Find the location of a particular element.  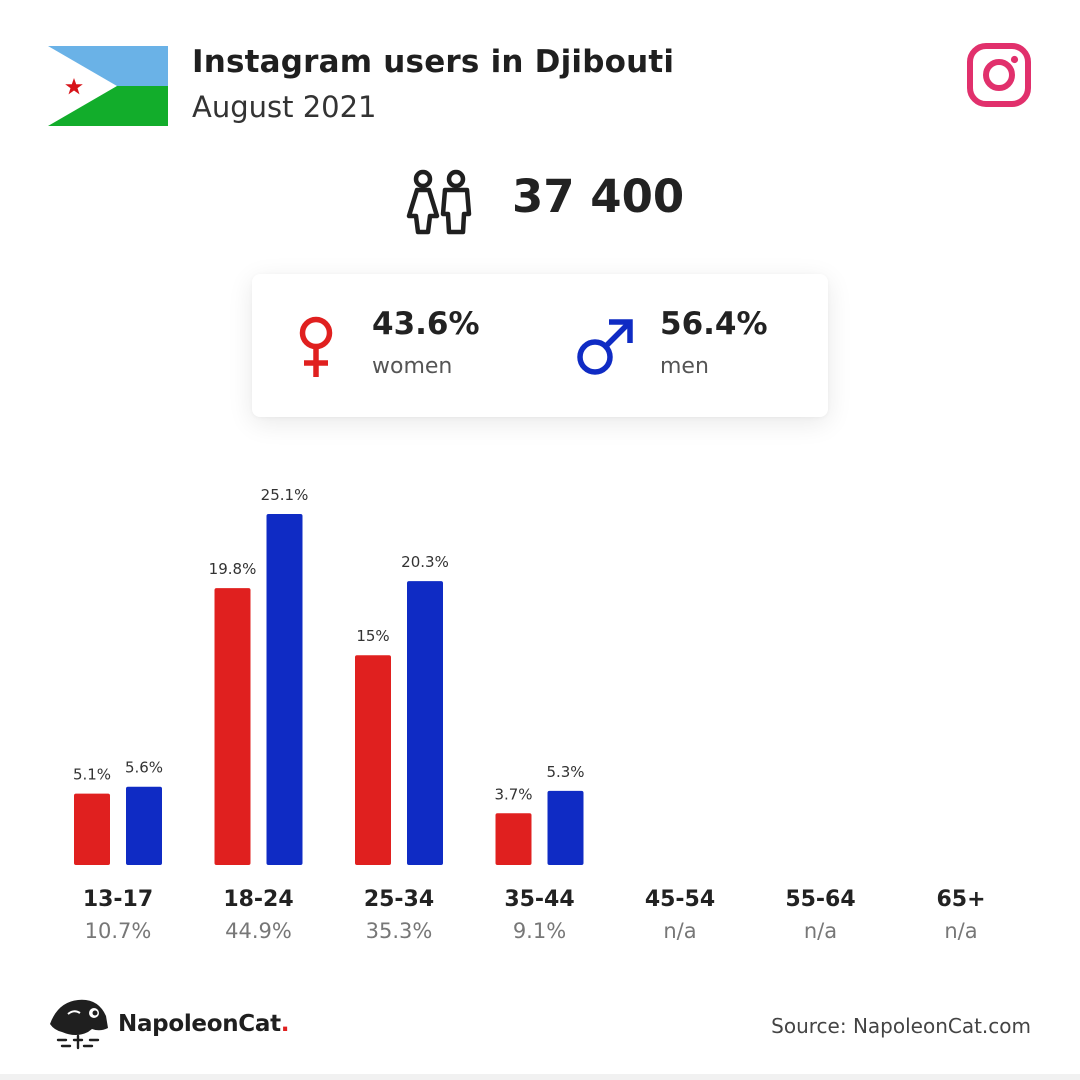

age-group-total: 35.3% is located at coordinates (399, 931).